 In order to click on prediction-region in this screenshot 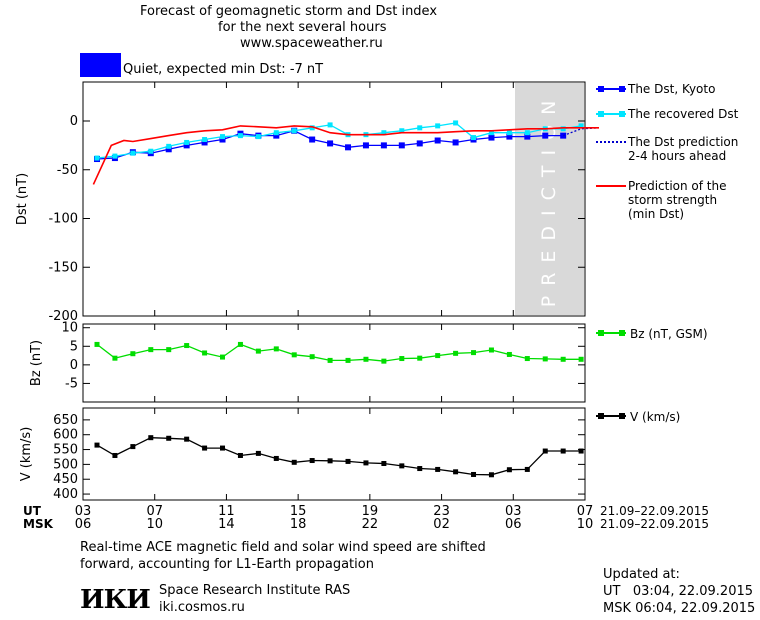, I will do `click(549, 199)`.